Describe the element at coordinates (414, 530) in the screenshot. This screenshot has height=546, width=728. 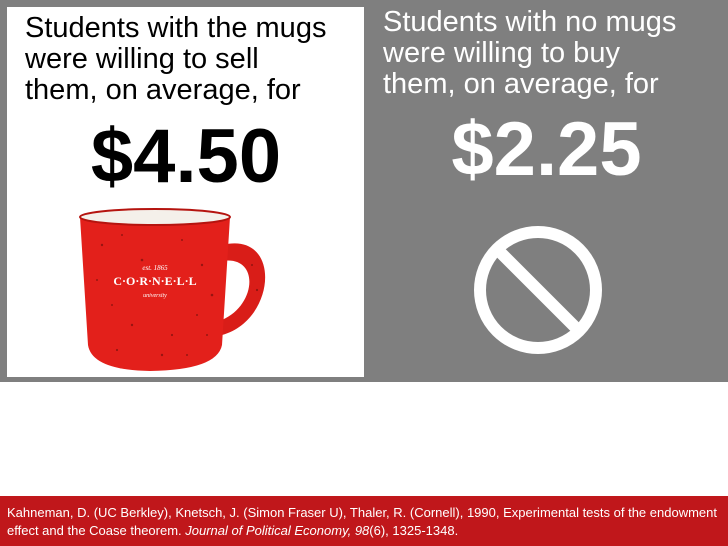
I see `citation-pages: (6), 1325-1348.` at that location.